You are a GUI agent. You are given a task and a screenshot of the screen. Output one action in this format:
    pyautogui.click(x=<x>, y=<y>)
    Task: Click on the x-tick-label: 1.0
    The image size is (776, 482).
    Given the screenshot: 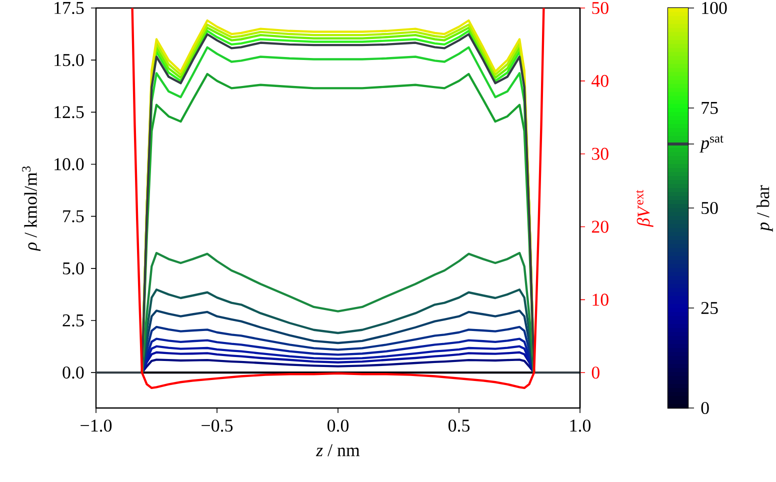 What is the action you would take?
    pyautogui.click(x=580, y=426)
    